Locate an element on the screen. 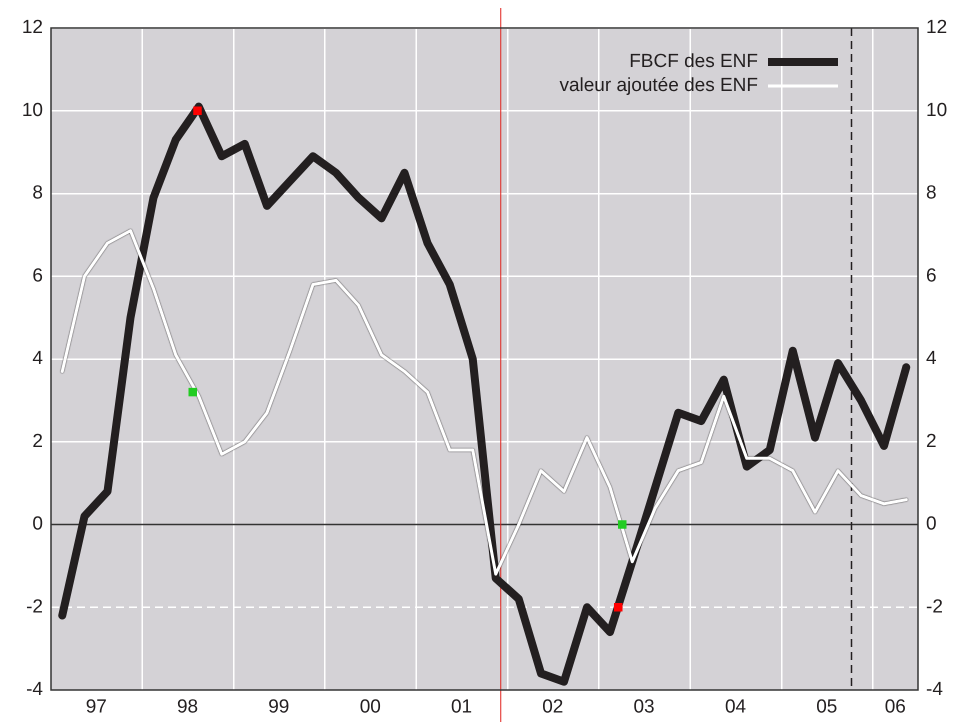  x-tick-label: 03 is located at coordinates (644, 707).